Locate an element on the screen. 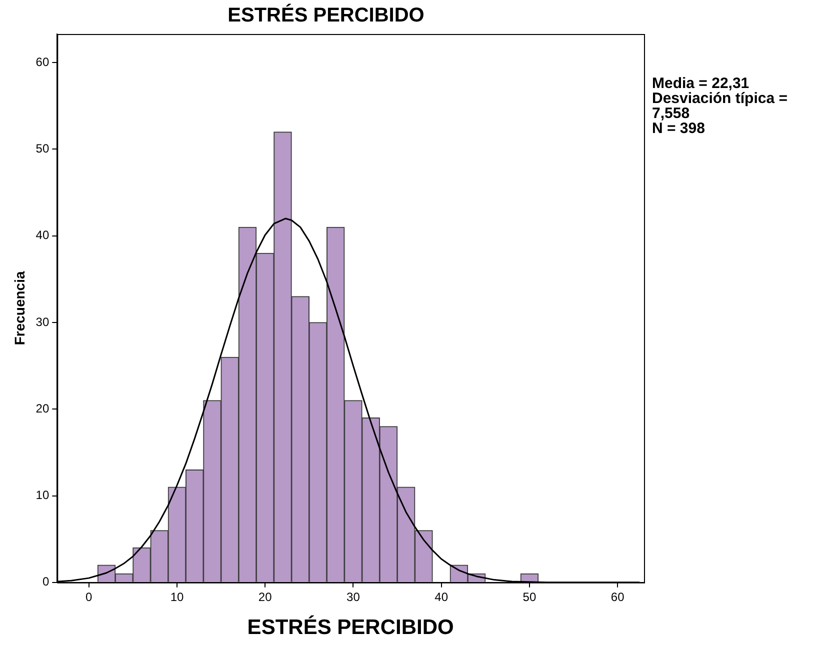  text: Desviación típica = 7,558 is located at coordinates (720, 106).